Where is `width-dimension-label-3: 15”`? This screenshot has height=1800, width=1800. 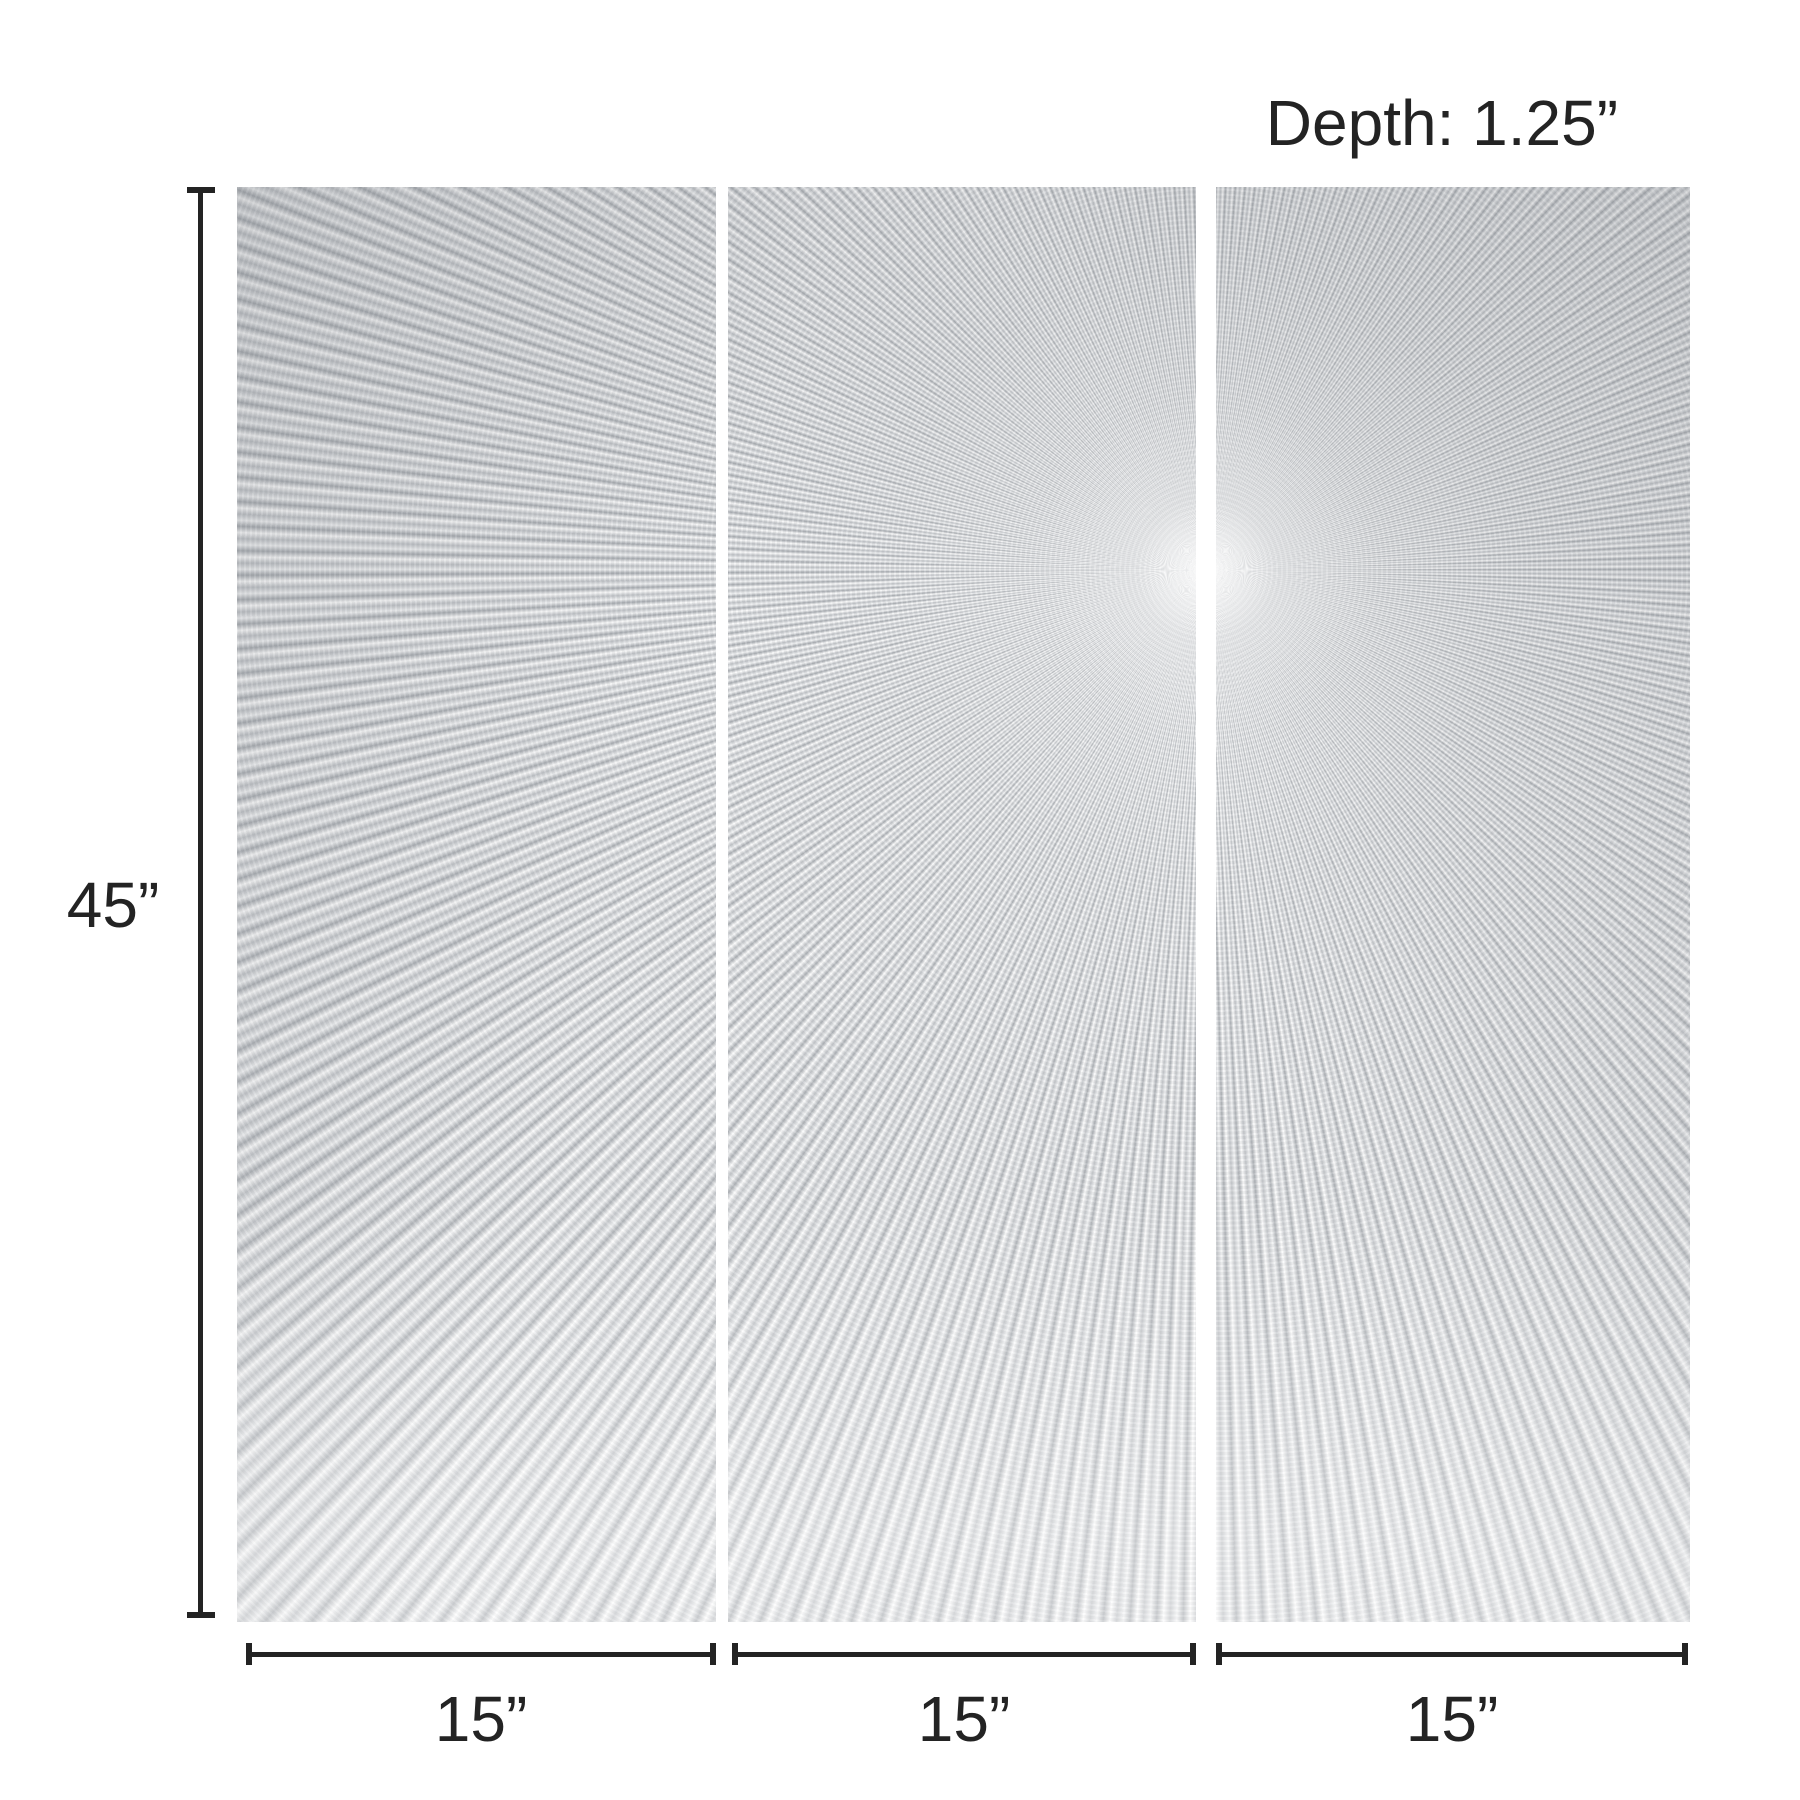
width-dimension-label-3: 15” is located at coordinates (1452, 1719).